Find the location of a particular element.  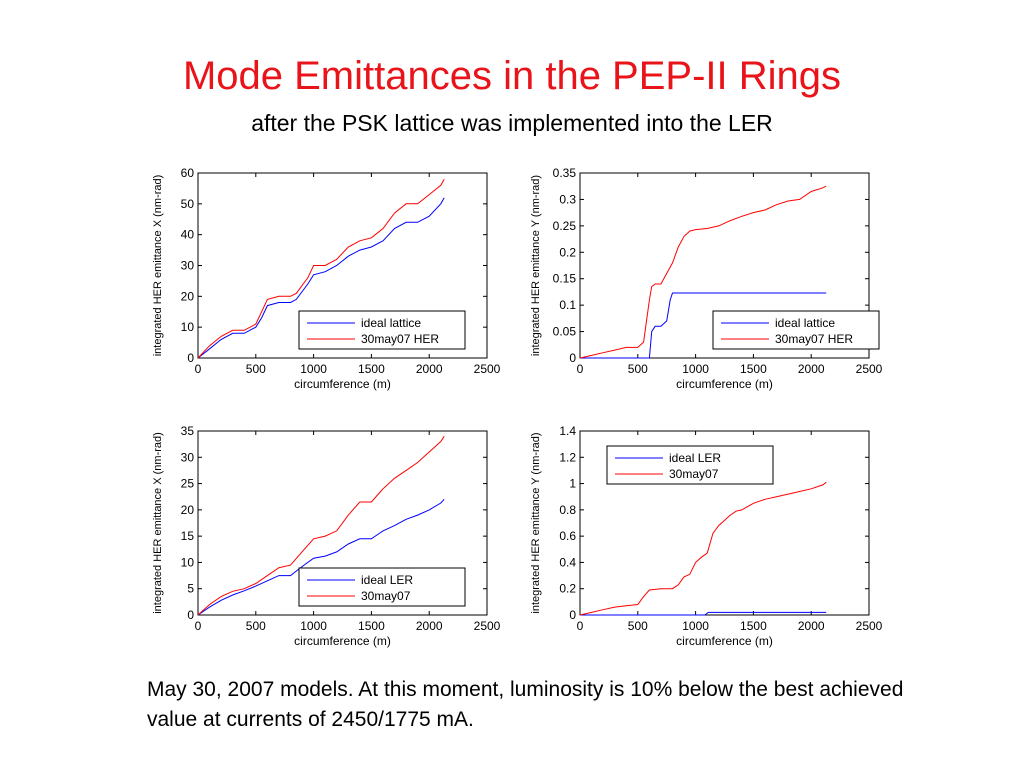

y-tick-label: 1 is located at coordinates (572, 484).